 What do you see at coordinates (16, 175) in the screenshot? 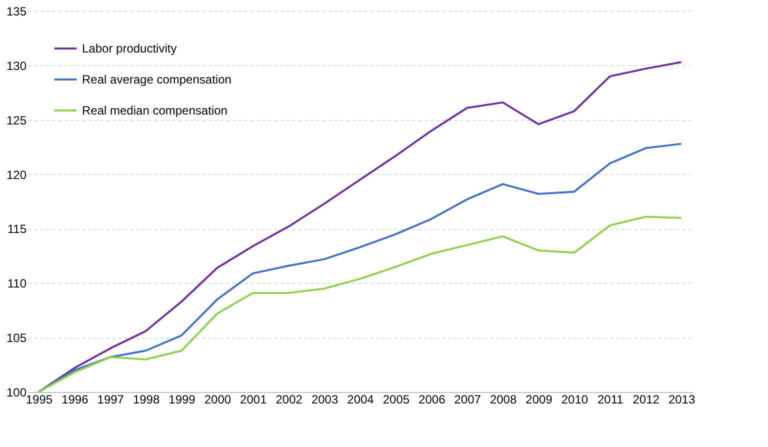
I see `y-tick-label: 120` at bounding box center [16, 175].